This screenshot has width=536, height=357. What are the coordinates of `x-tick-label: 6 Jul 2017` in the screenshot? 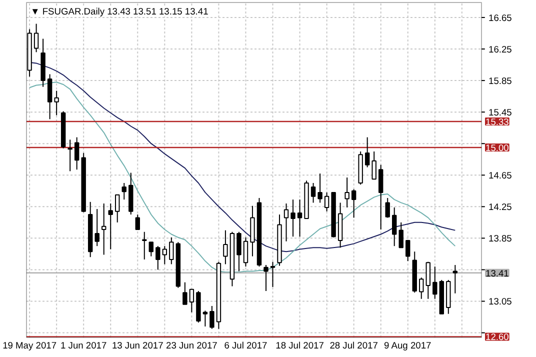 It's located at (246, 345).